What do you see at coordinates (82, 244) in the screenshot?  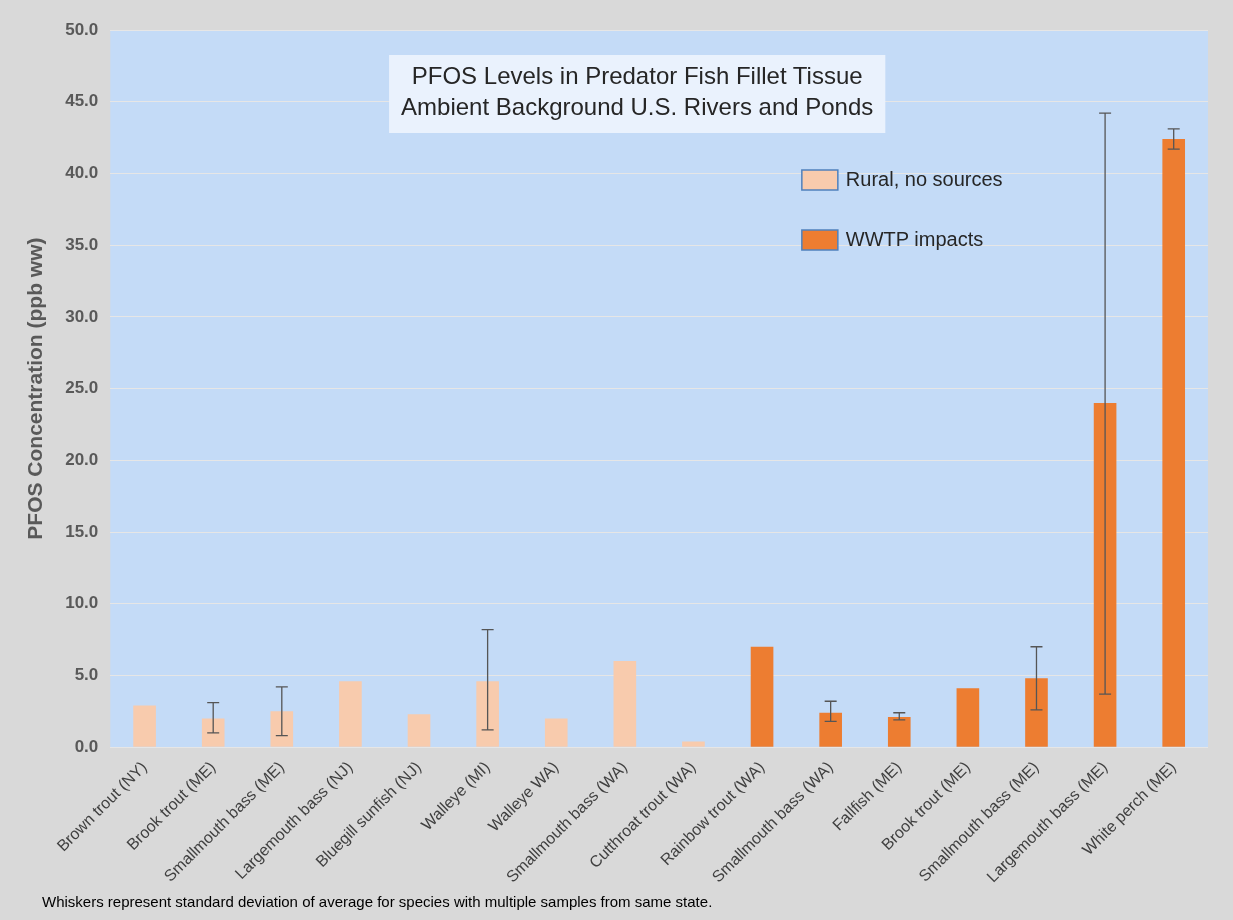 I see `y-tick-label: 35.0` at bounding box center [82, 244].